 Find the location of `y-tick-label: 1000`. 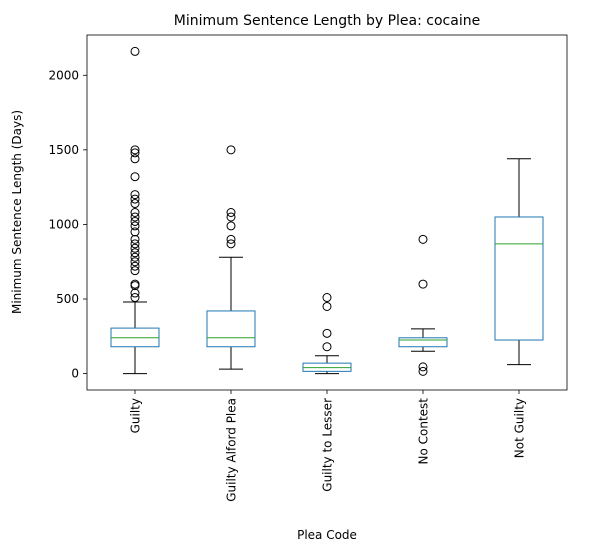

y-tick-label: 1000 is located at coordinates (63, 224).